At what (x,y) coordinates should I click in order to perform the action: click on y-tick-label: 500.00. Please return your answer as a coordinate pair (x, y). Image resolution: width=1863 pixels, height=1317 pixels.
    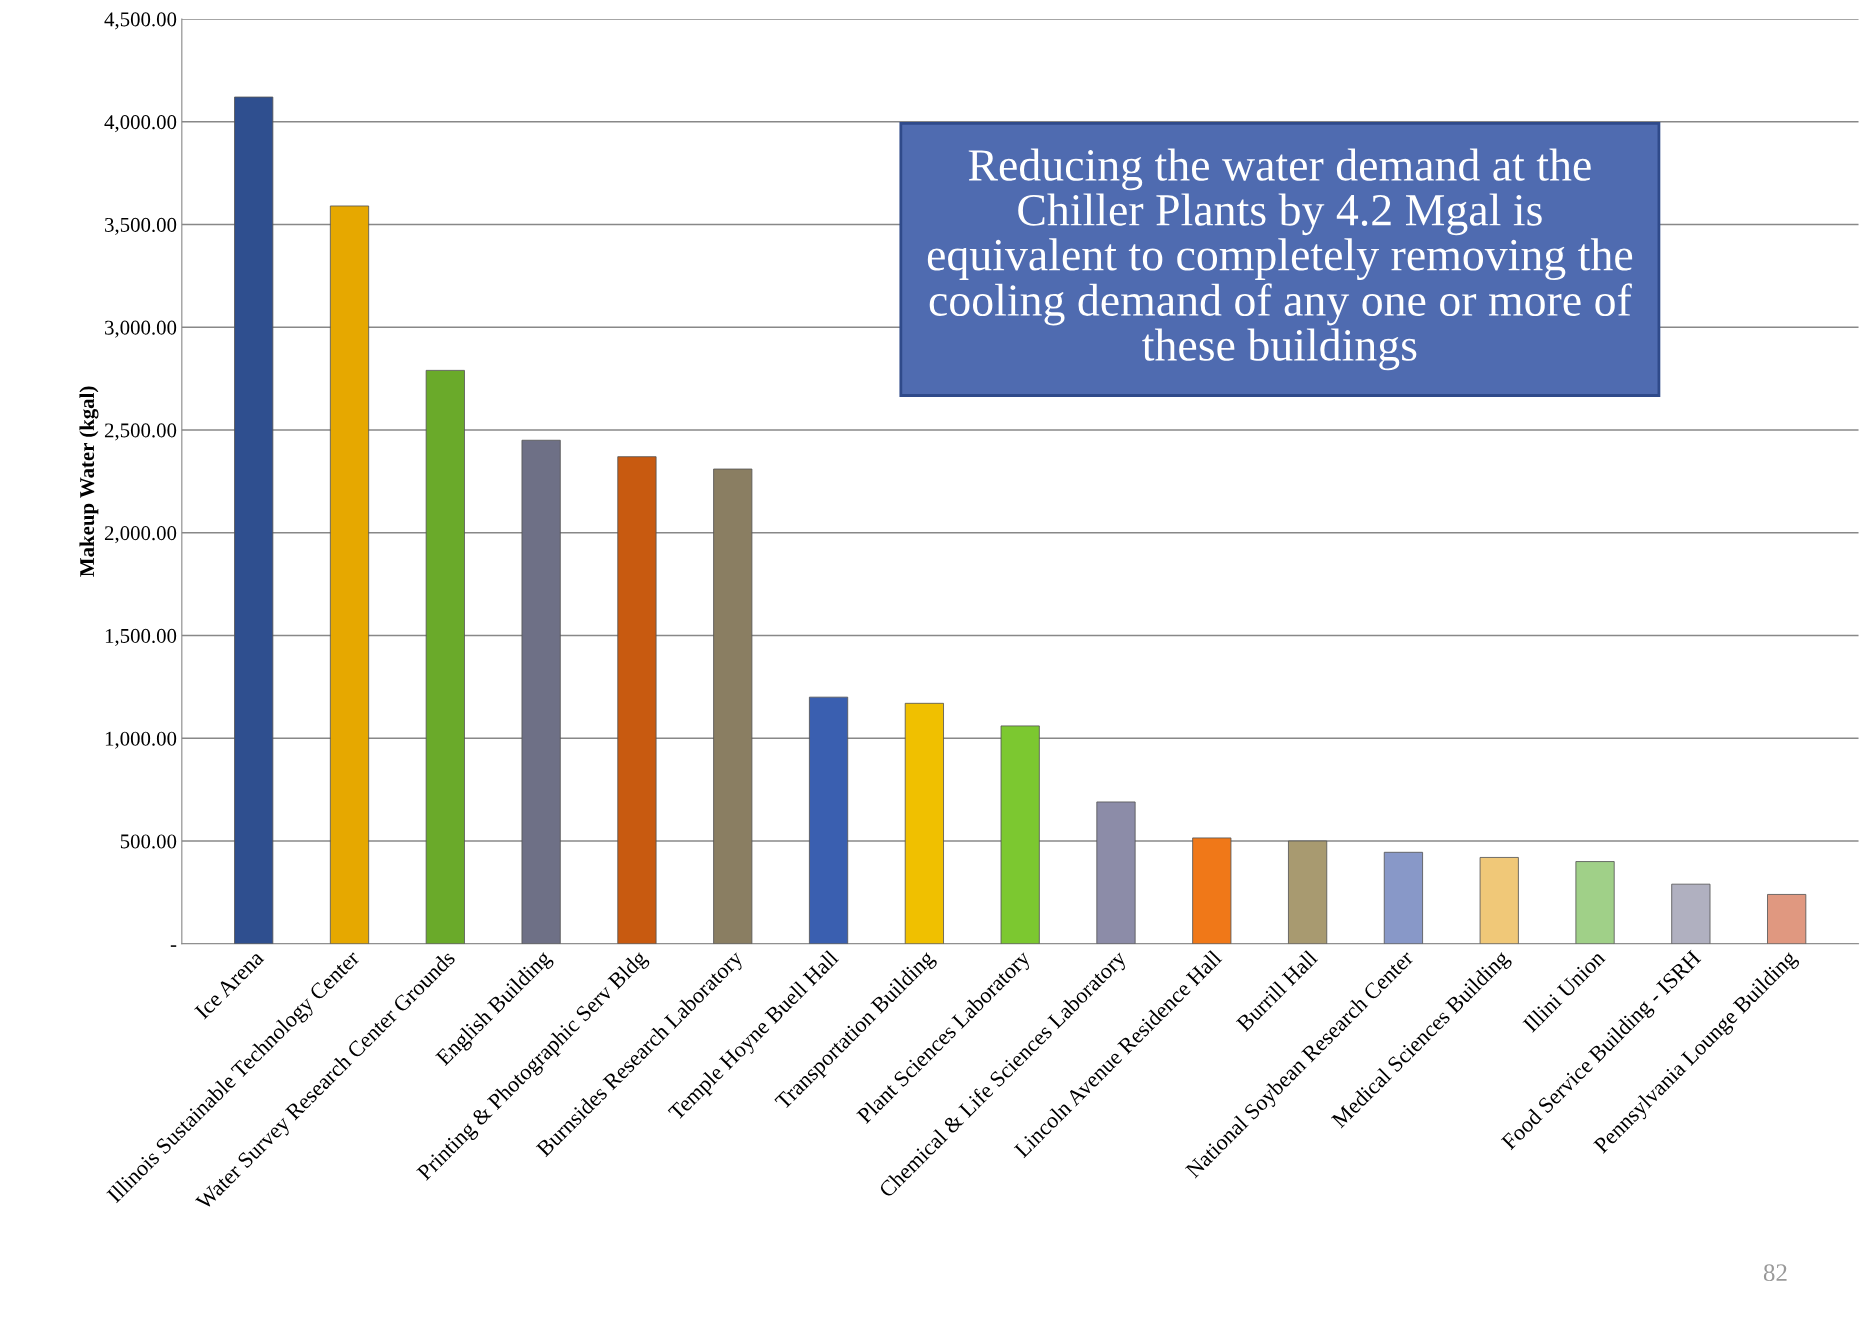
    Looking at the image, I should click on (148, 841).